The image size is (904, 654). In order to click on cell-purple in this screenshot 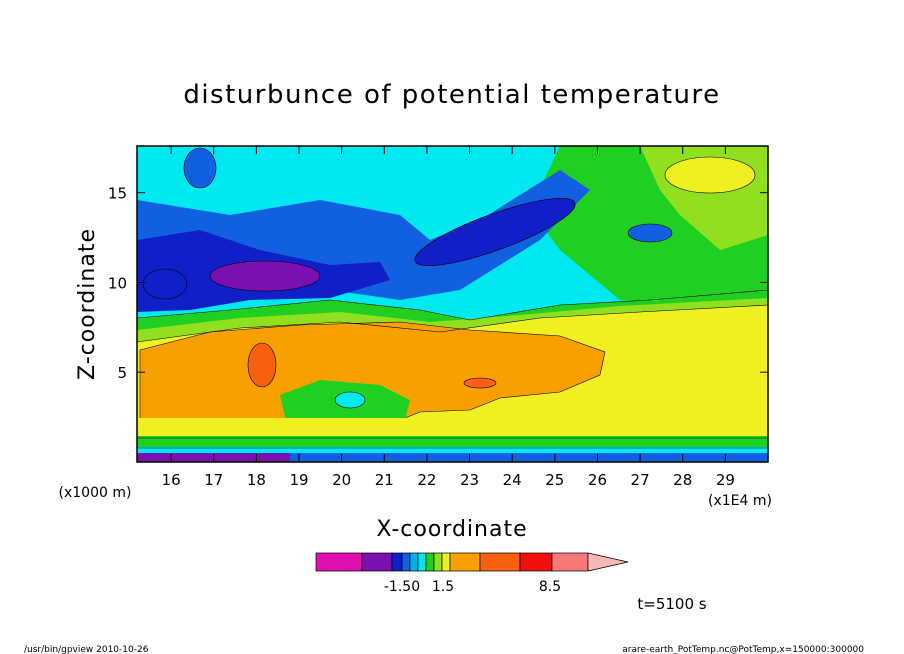, I will do `click(265, 276)`.